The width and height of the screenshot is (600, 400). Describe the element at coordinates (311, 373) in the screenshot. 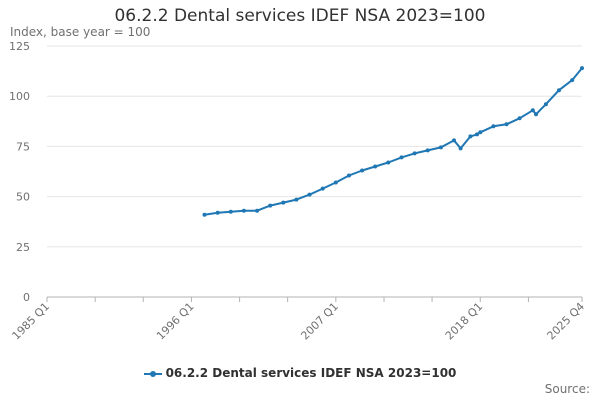

I see `legend-label: 06.2.2 Dental services IDEF NSA 2023=100` at that location.